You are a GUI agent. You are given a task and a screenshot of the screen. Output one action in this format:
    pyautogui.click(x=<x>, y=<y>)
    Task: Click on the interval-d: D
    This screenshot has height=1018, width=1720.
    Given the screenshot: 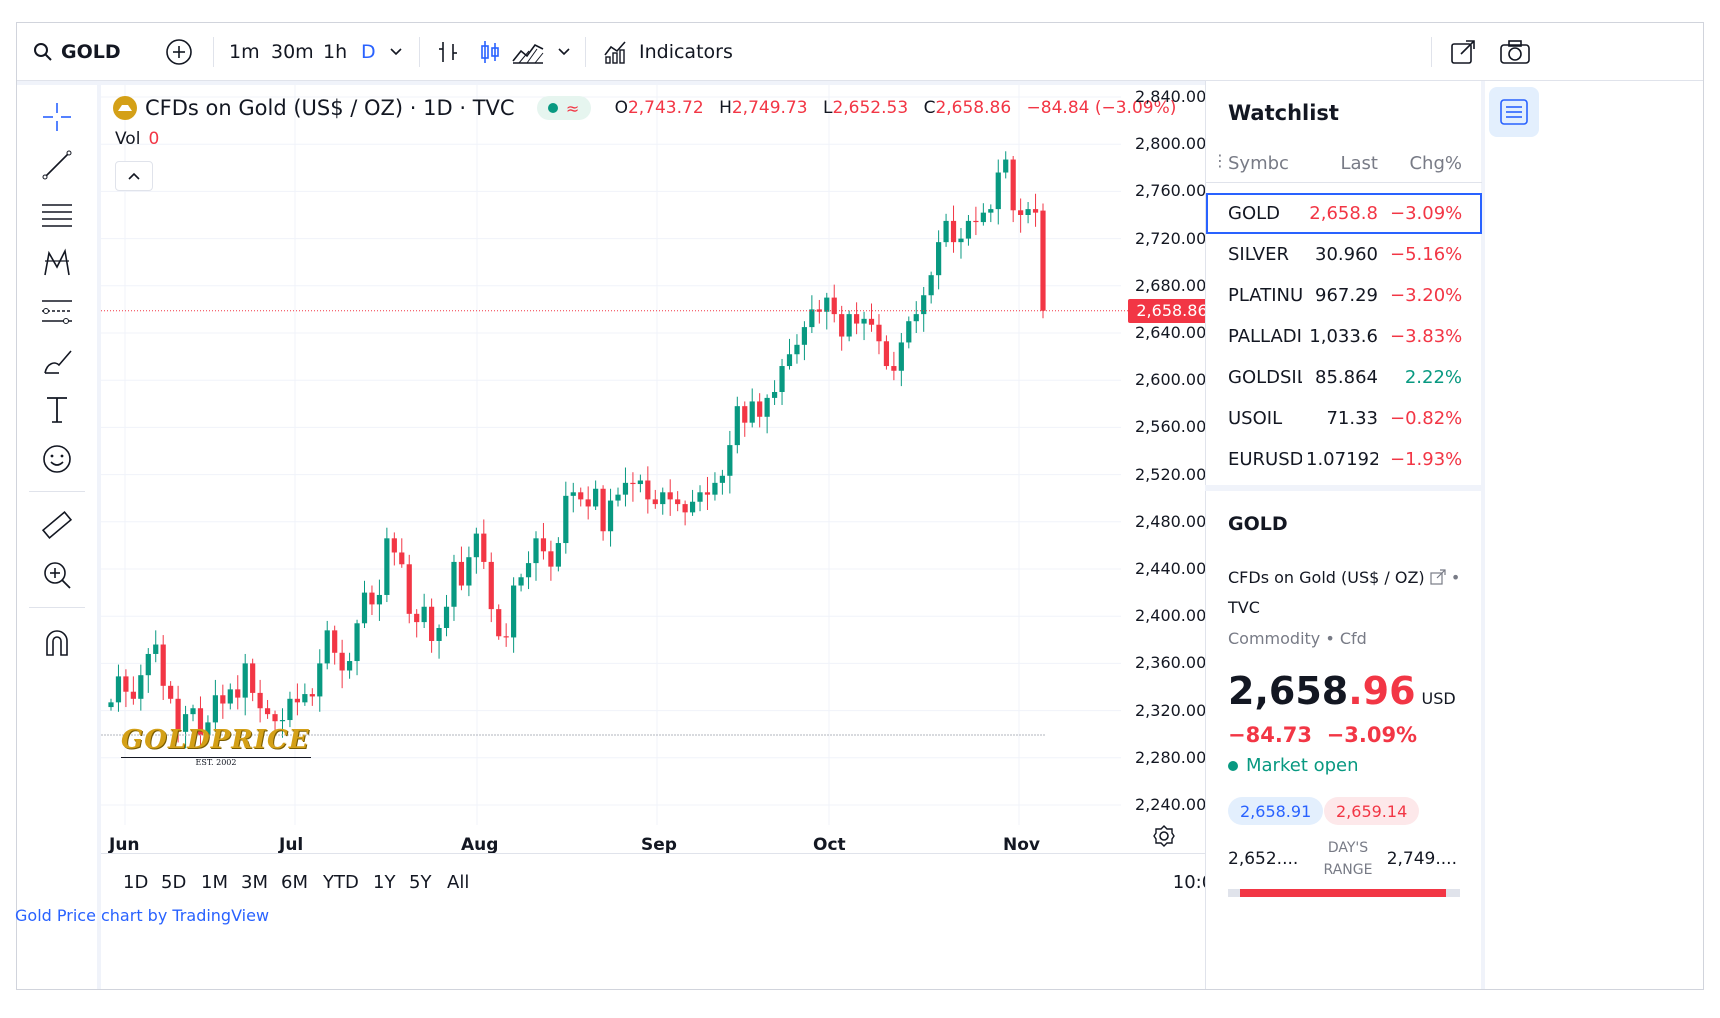 What is the action you would take?
    pyautogui.click(x=368, y=52)
    